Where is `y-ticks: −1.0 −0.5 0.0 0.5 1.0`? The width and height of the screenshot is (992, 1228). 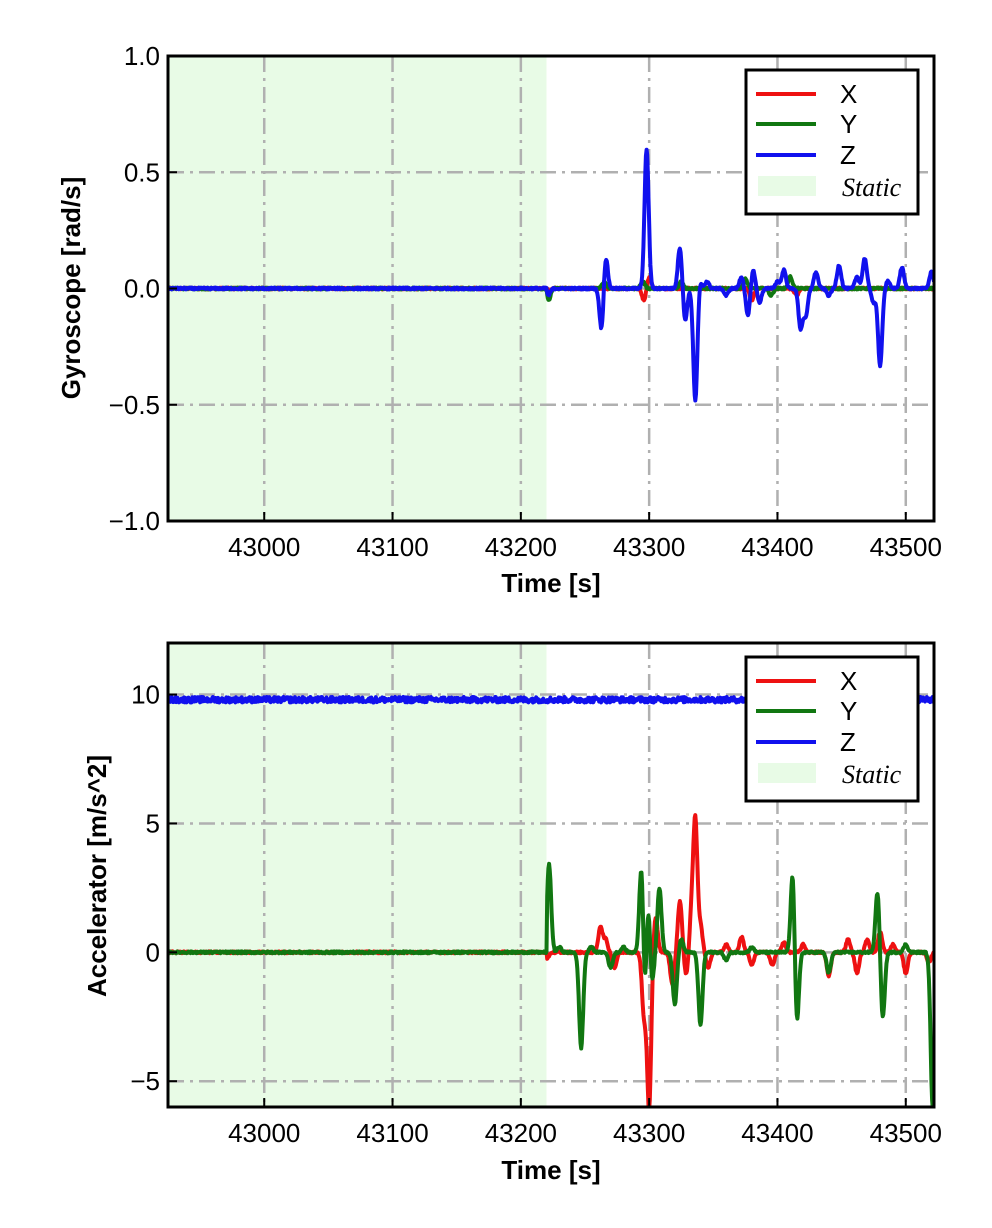 y-ticks: −1.0 −0.5 0.0 0.5 1.0 is located at coordinates (143, 288).